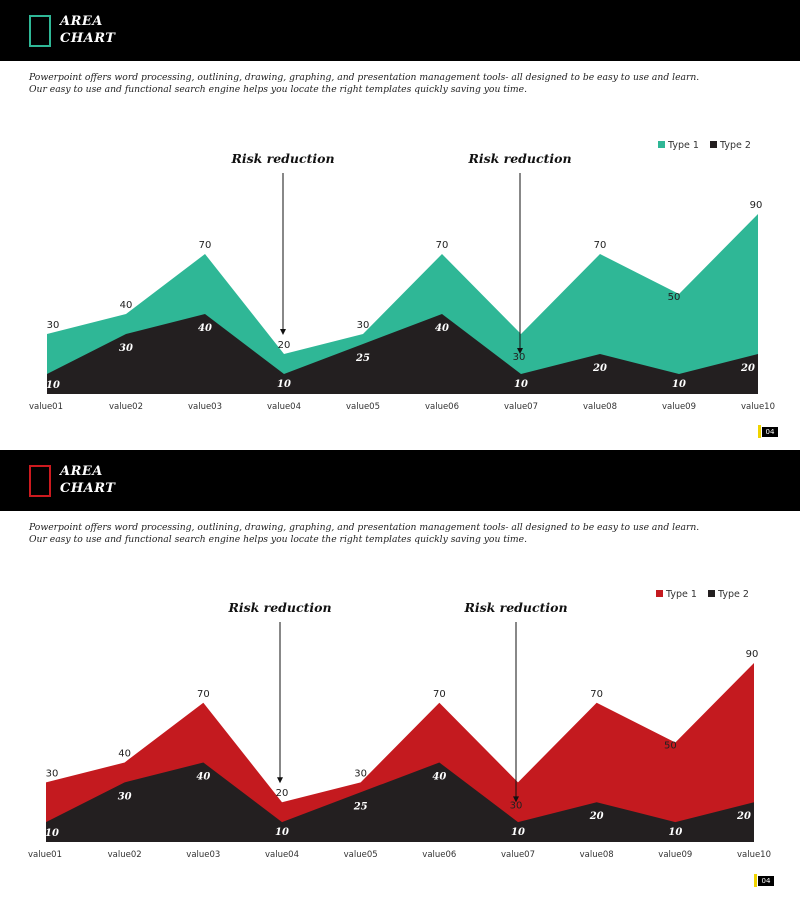  Describe the element at coordinates (400, 480) in the screenshot. I see `slide-header: AREA CHART` at that location.